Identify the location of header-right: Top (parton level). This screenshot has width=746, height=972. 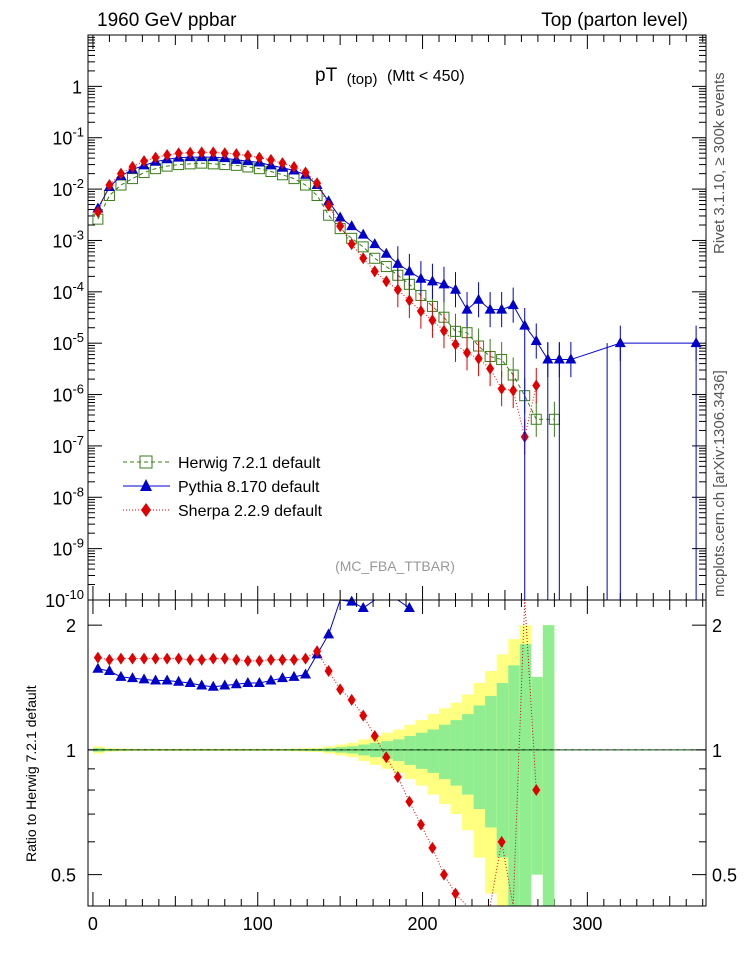
(614, 20).